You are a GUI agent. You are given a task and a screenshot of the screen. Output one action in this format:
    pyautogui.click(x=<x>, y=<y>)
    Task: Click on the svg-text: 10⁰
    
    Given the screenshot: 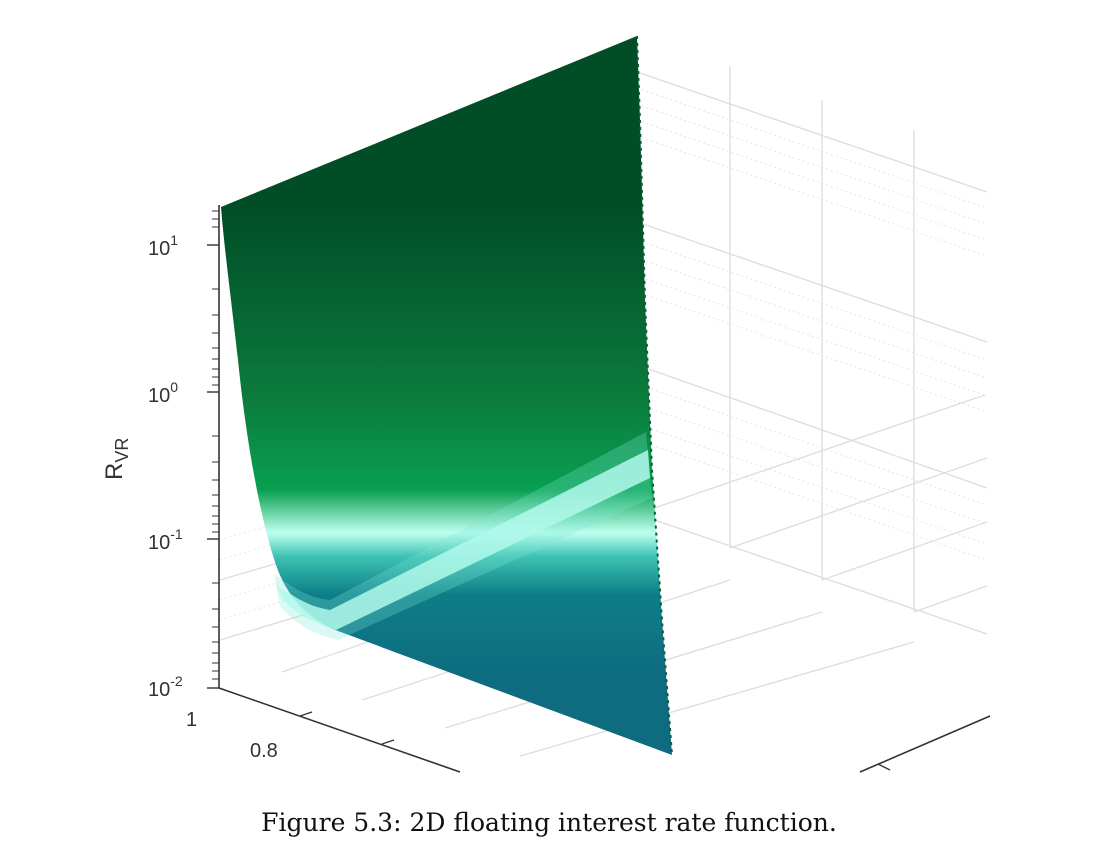 What is the action you would take?
    pyautogui.click(x=163, y=393)
    